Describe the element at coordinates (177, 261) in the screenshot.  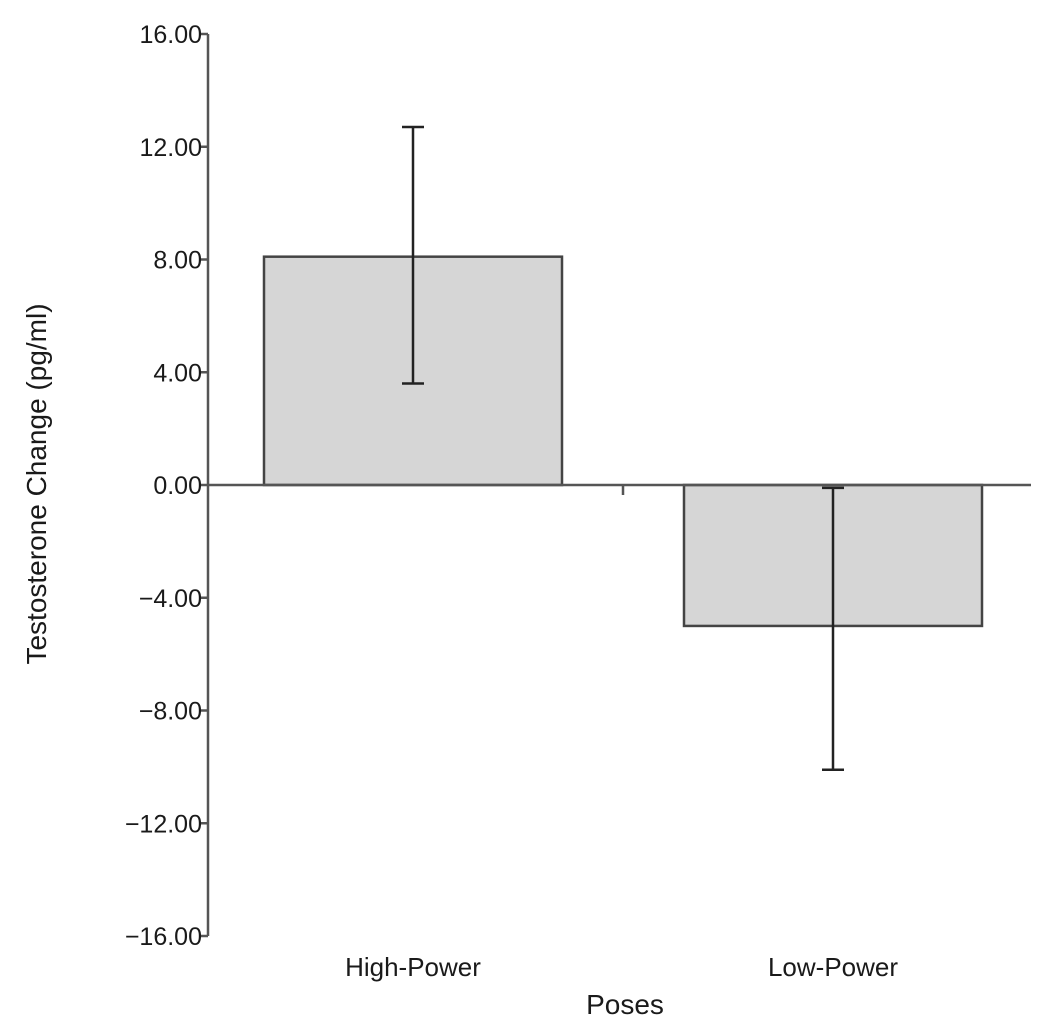
I see `y-tick-label: 8.00` at that location.